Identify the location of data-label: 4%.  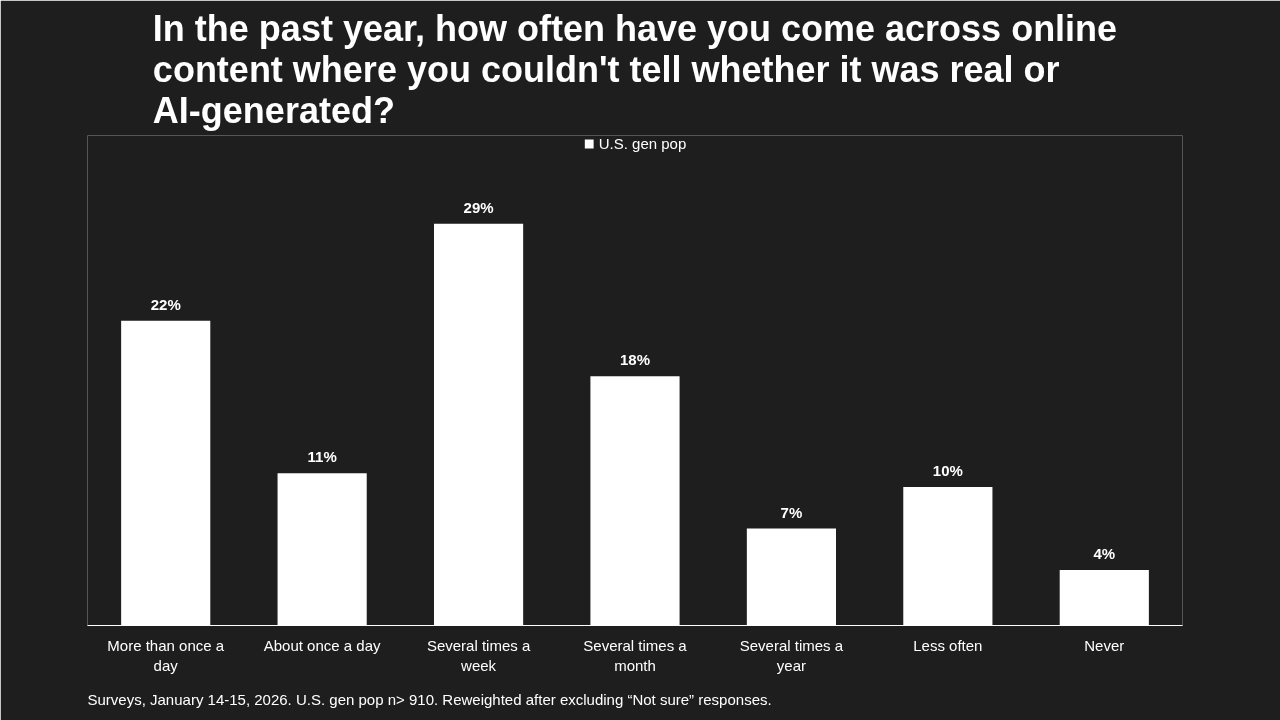
(1104, 554).